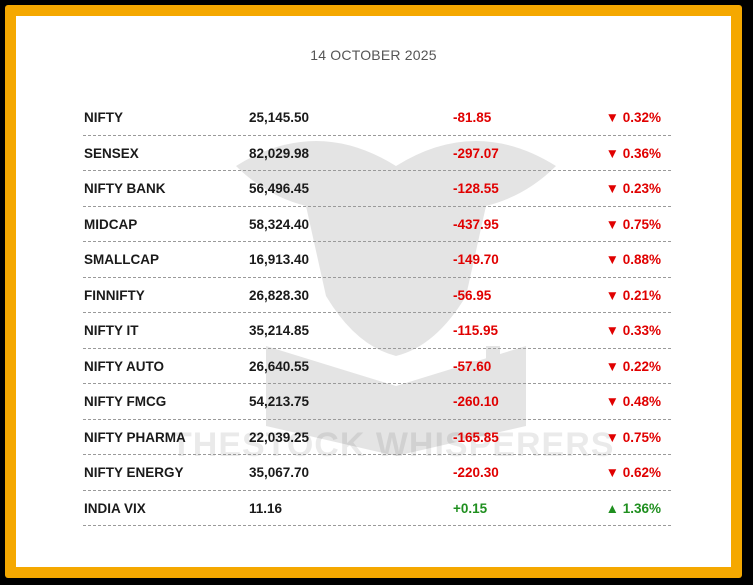 Image resolution: width=753 pixels, height=585 pixels. I want to click on table-row: SENSEX 82,029.98 -297.07 ▼ 0.36%, so click(377, 153).